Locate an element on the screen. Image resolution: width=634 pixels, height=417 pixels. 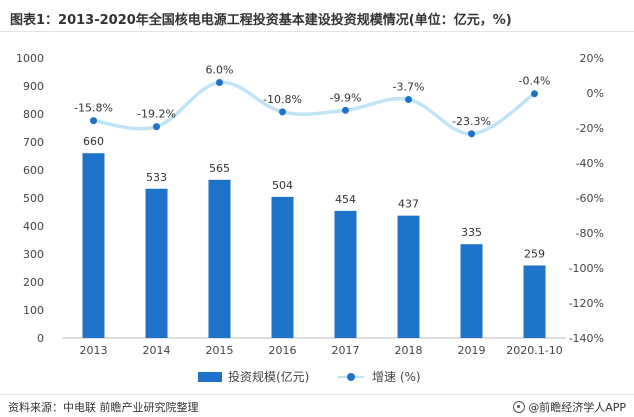
y-right-tick-label: -40% is located at coordinates (590, 163).